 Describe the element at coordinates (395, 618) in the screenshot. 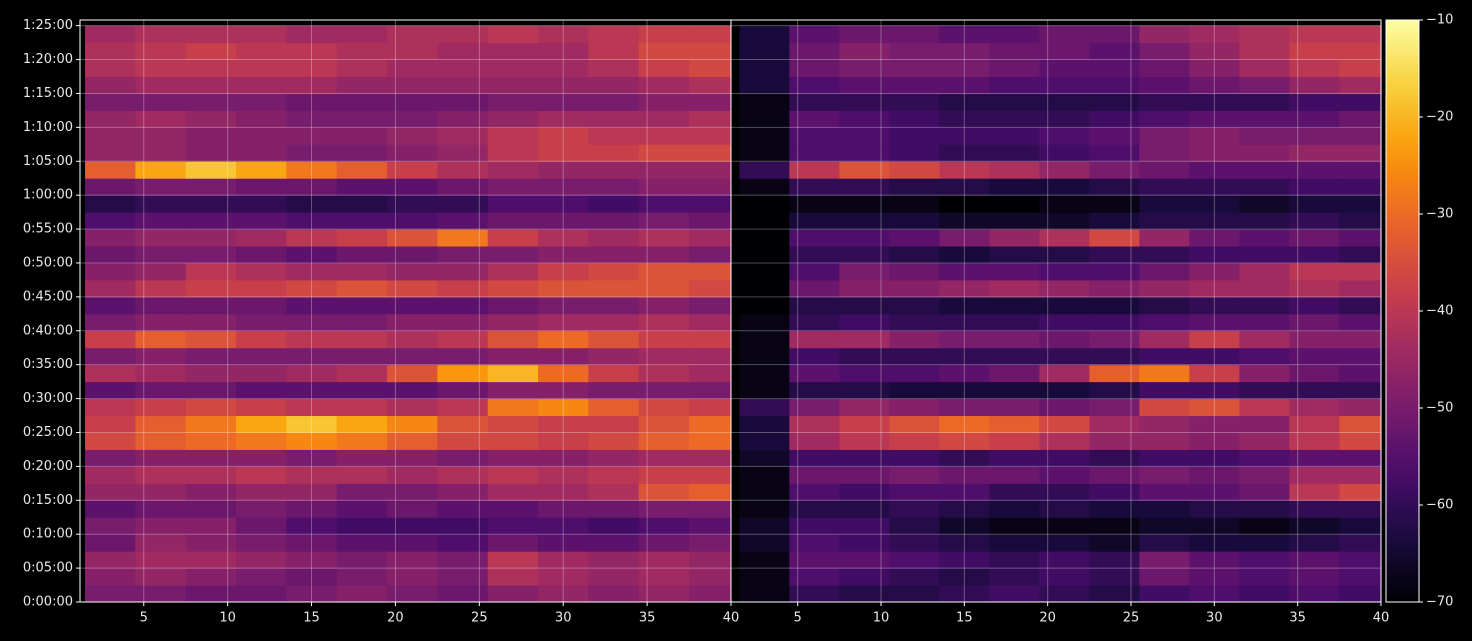

I see `x-tick-label: 20` at that location.